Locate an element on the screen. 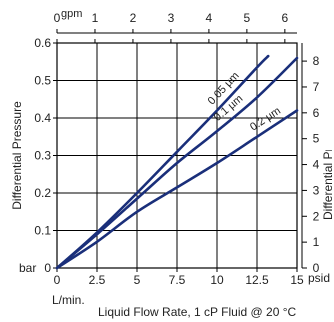 This screenshot has height=322, width=334. x2-tick-label: 5 is located at coordinates (247, 18).